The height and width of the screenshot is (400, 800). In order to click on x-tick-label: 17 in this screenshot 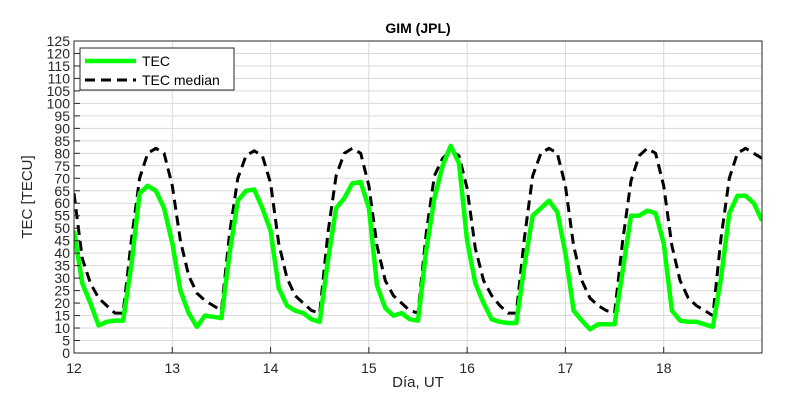, I will do `click(566, 368)`.